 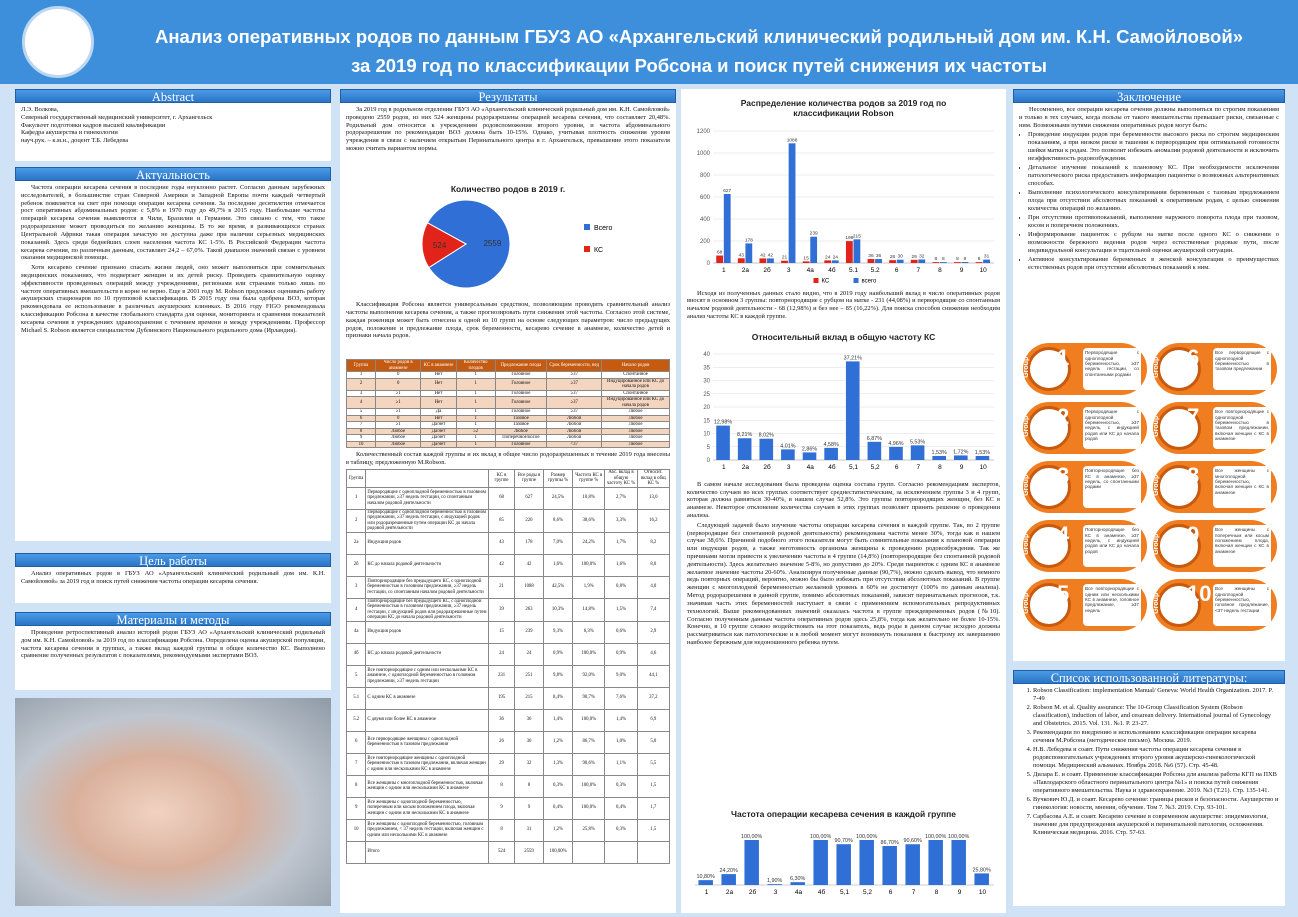 What do you see at coordinates (706, 434) in the screenshot?
I see `y-tick-label: 10` at bounding box center [706, 434].